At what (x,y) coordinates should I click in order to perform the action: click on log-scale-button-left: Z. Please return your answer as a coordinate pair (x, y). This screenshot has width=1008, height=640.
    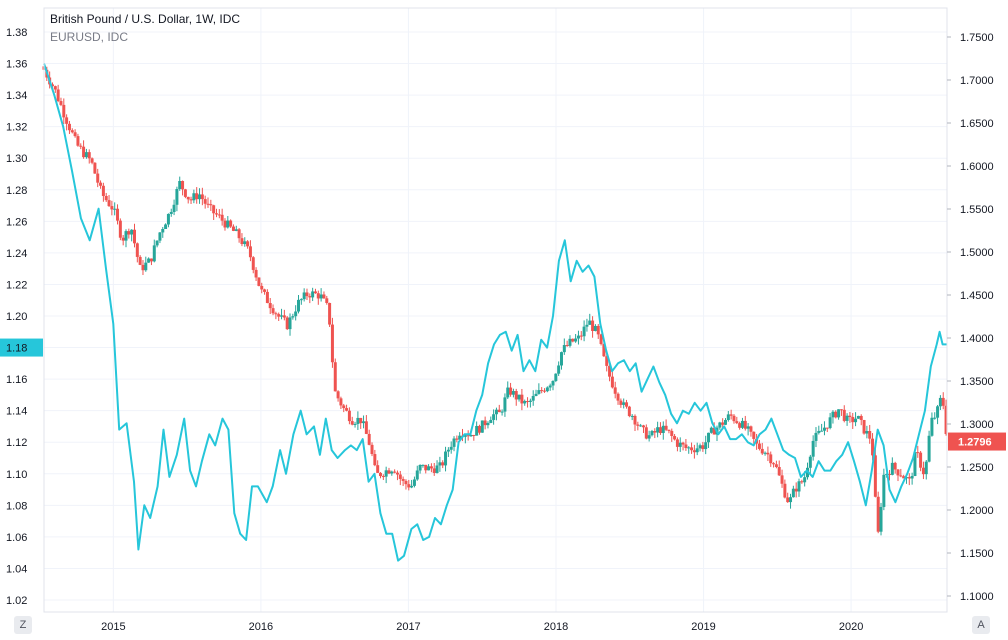
    Looking at the image, I should click on (23, 625).